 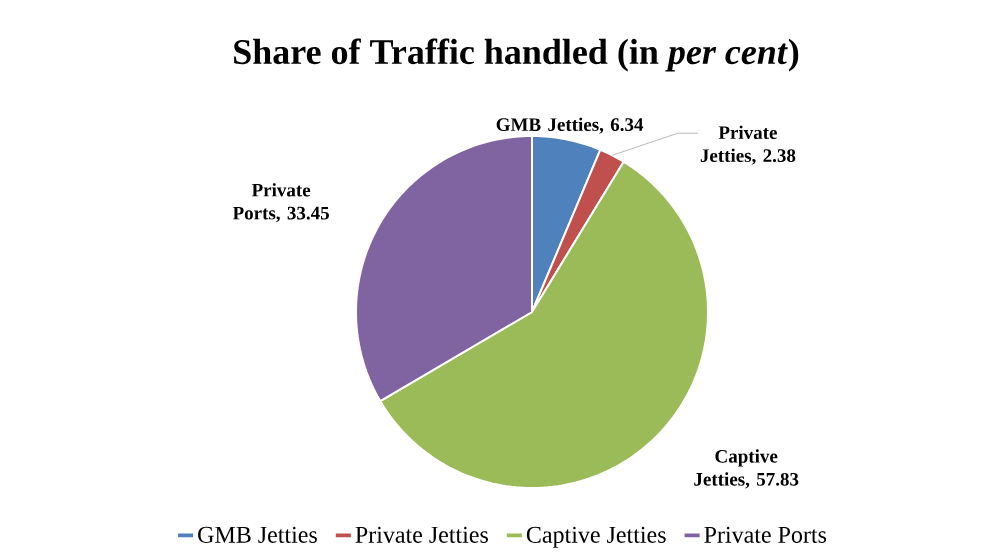 What do you see at coordinates (570, 125) in the screenshot?
I see `data-label: GMB Jetties, 6.34` at bounding box center [570, 125].